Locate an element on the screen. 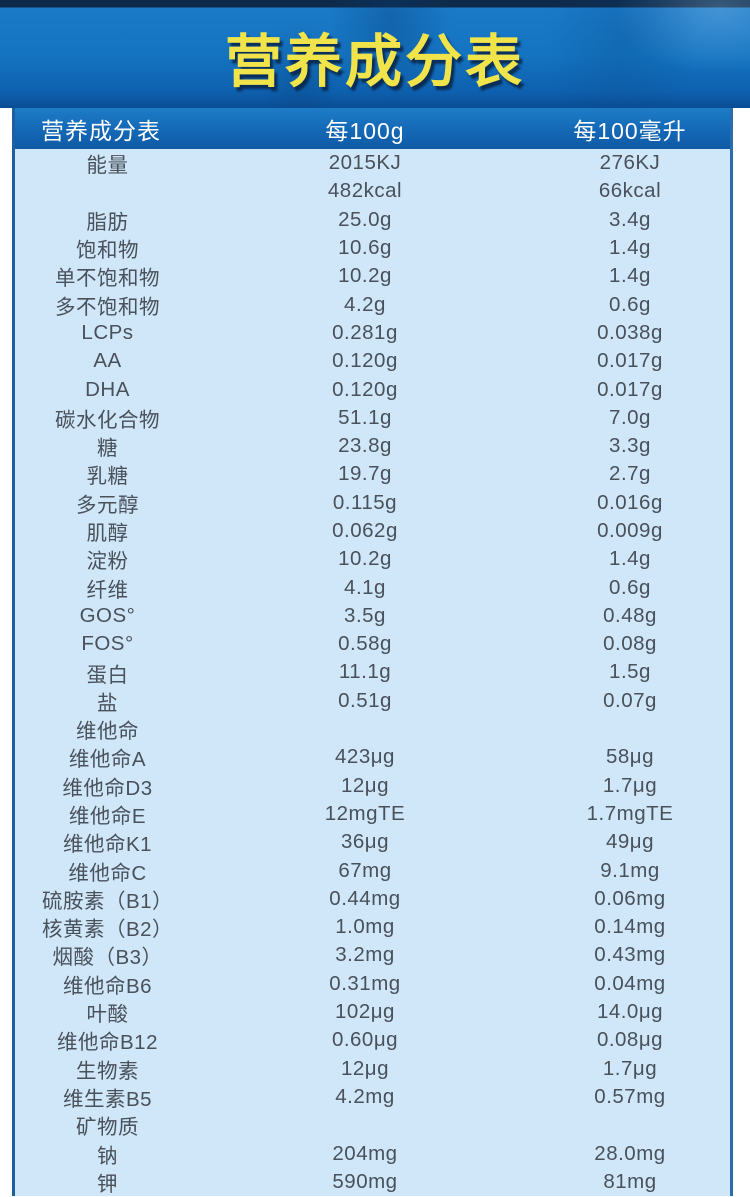 Image resolution: width=750 pixels, height=1197 pixels. per-100g-value-cell: 3.5g is located at coordinates (365, 615).